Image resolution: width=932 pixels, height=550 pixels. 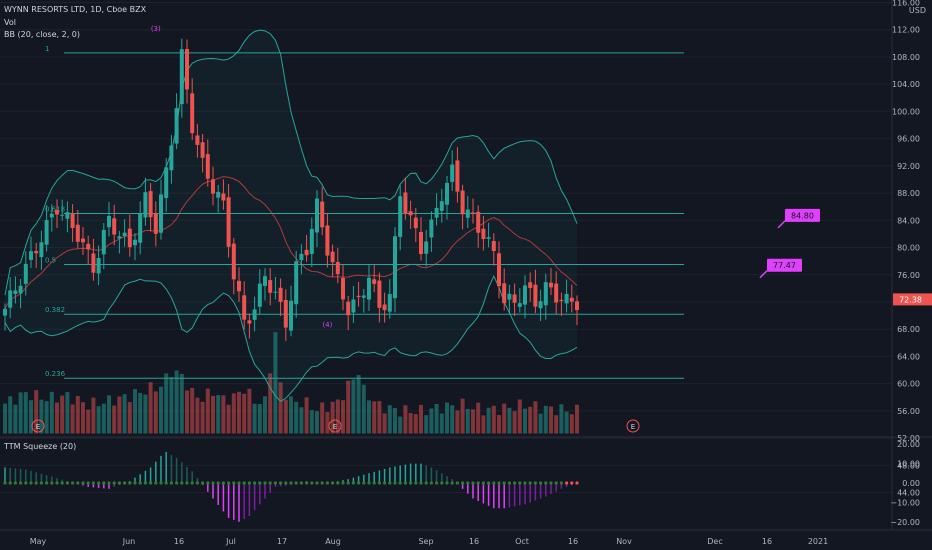 I want to click on wave-3-label: (3), so click(x=156, y=29).